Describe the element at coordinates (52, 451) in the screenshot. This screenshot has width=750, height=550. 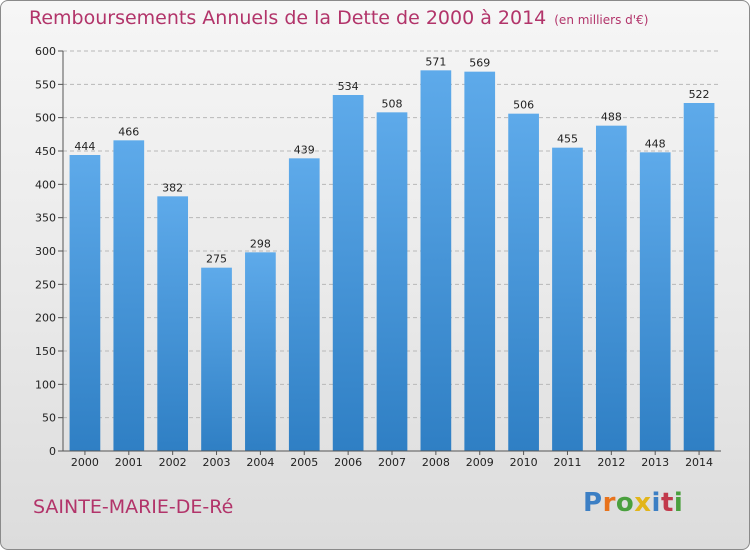
I see `y-tick-label: 0` at that location.